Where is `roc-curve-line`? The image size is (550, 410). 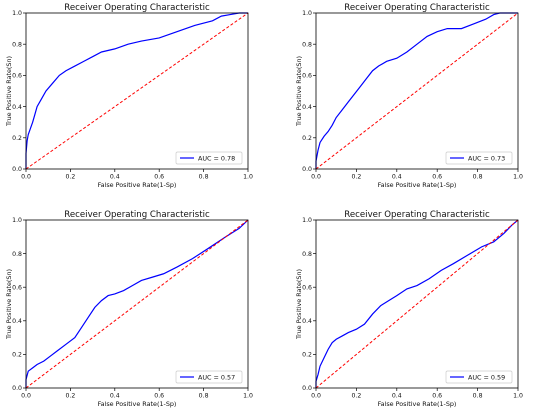
roc-curve-line is located at coordinates (416, 90).